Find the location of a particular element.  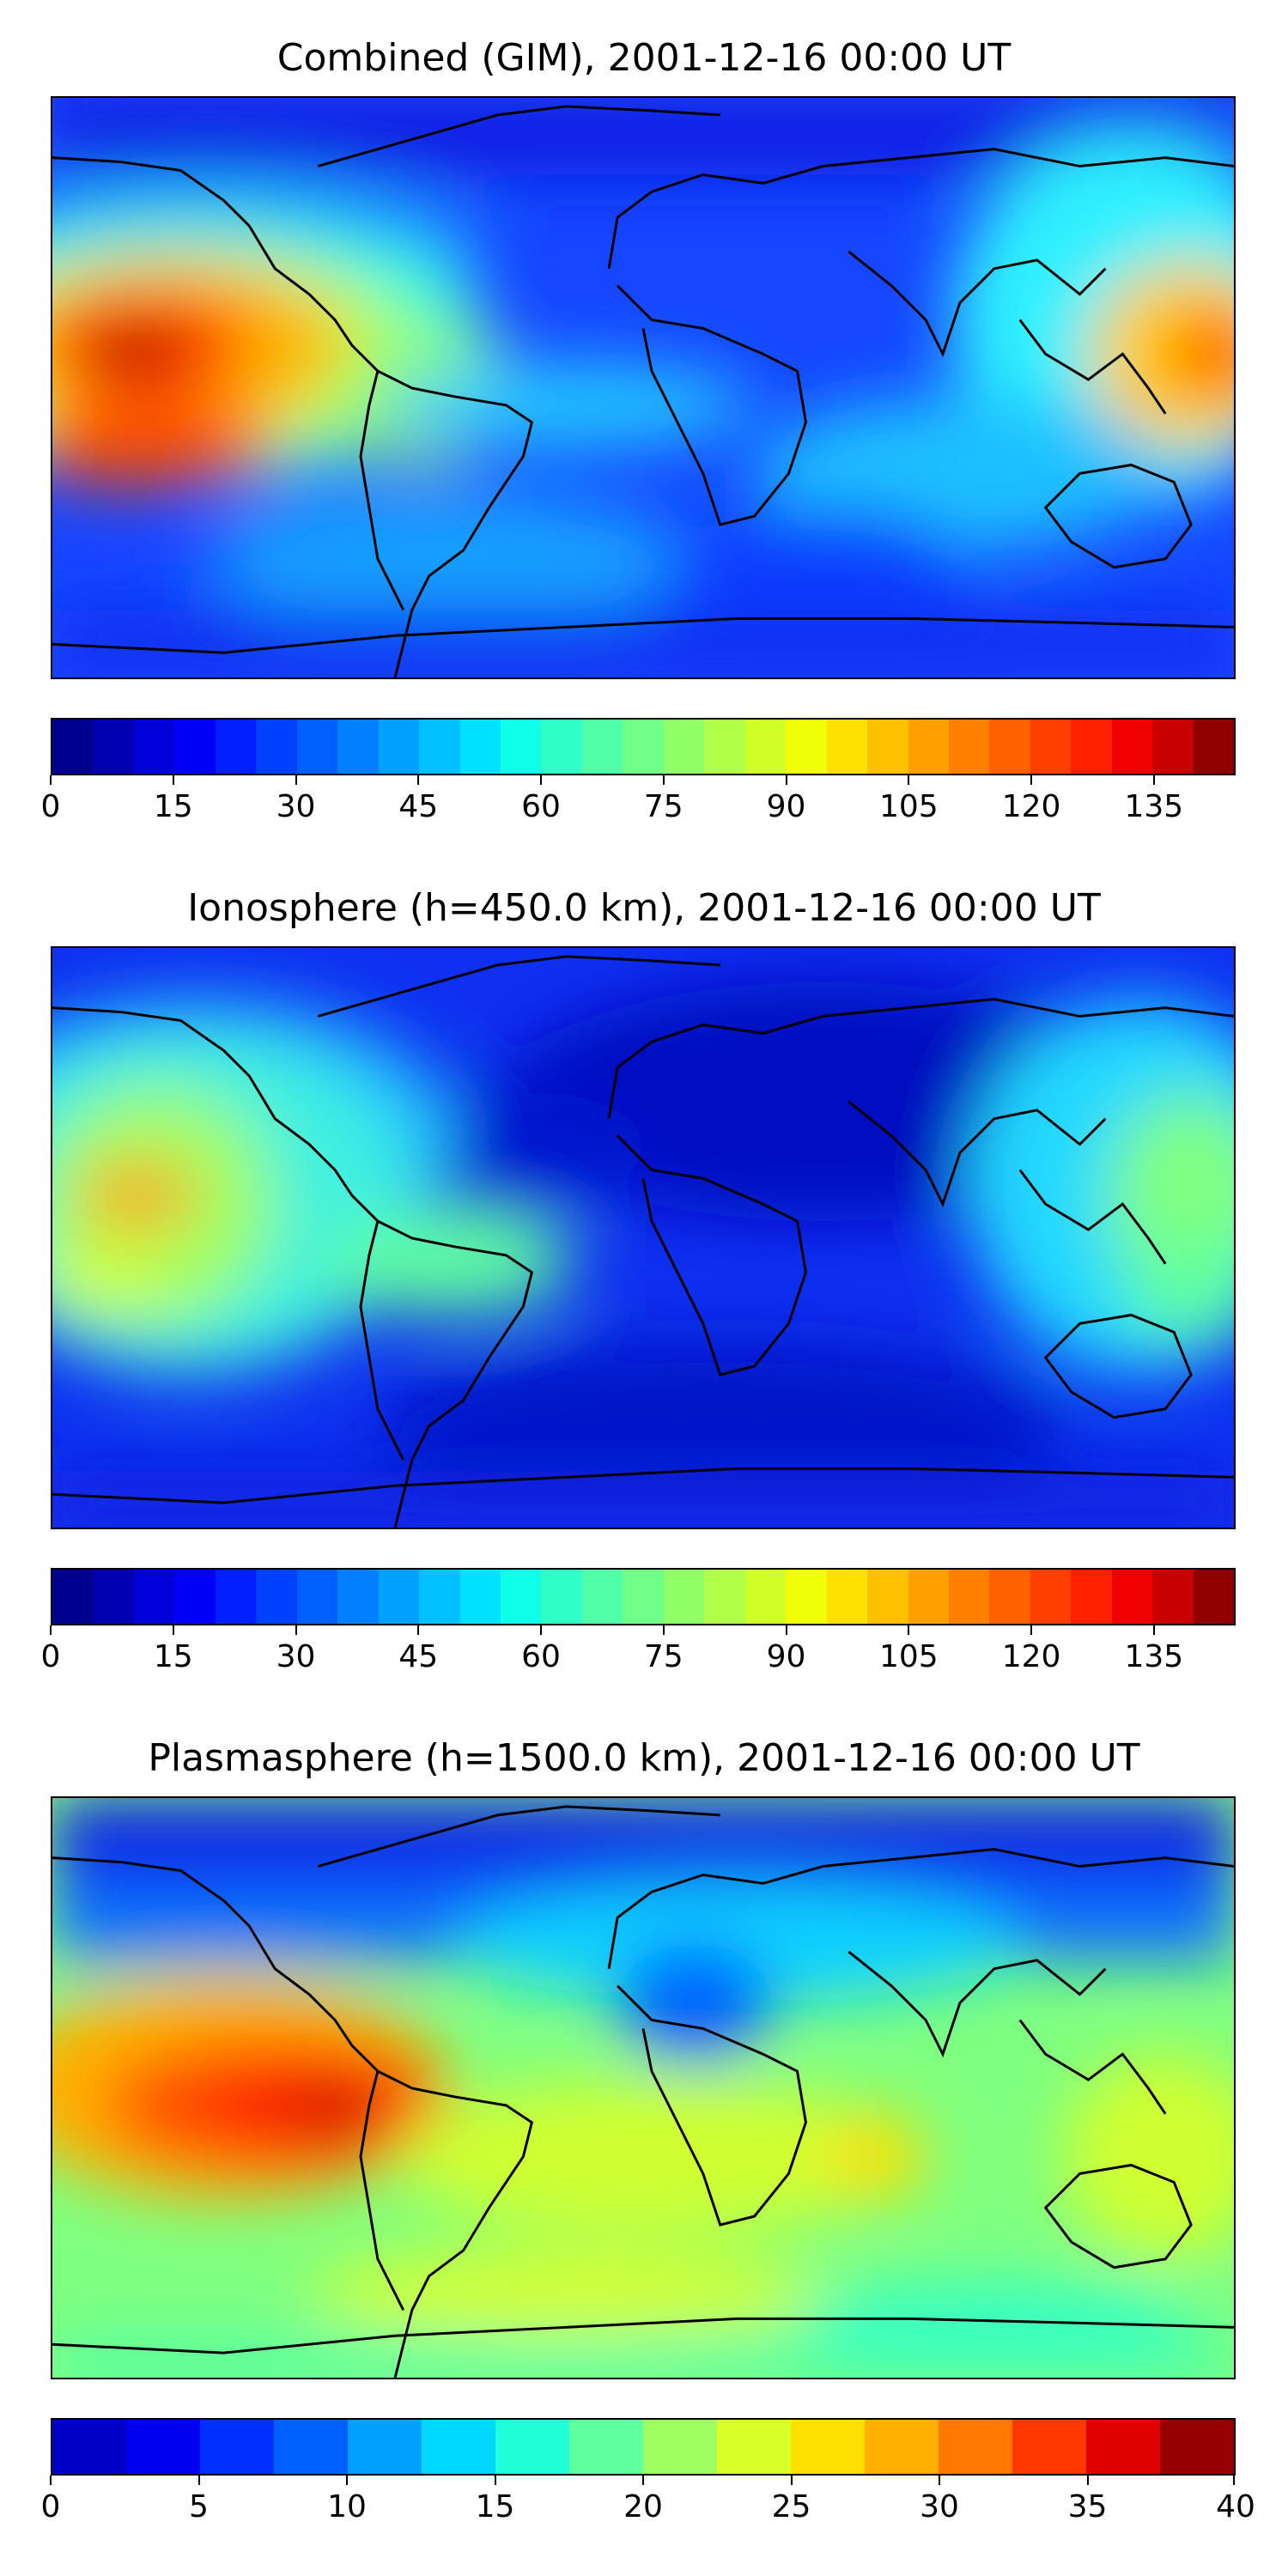

colorbar-tick-label: 25 is located at coordinates (791, 2507).